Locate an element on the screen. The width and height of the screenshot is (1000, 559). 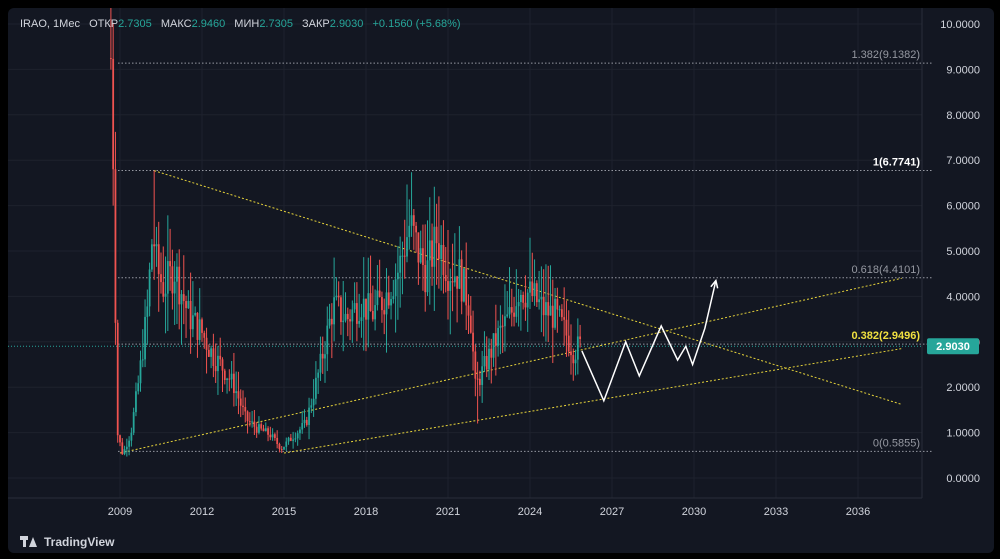
y-tick-label: 5.0000 is located at coordinates (963, 252).